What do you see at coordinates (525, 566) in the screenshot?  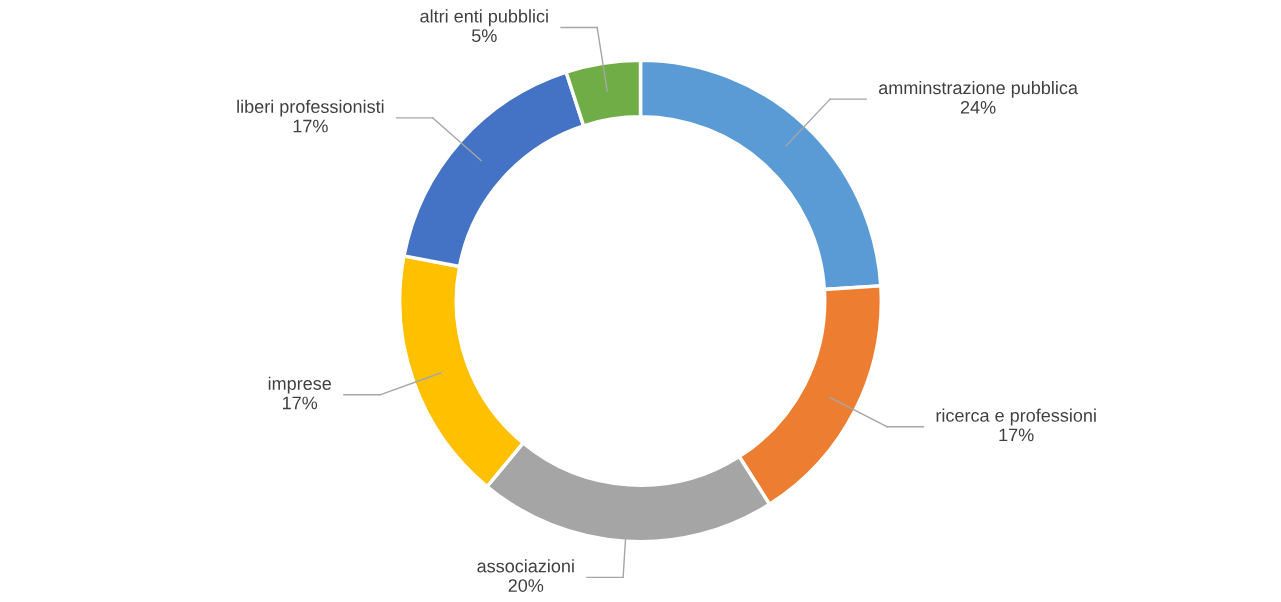 I see `legend-label: associazioni` at bounding box center [525, 566].